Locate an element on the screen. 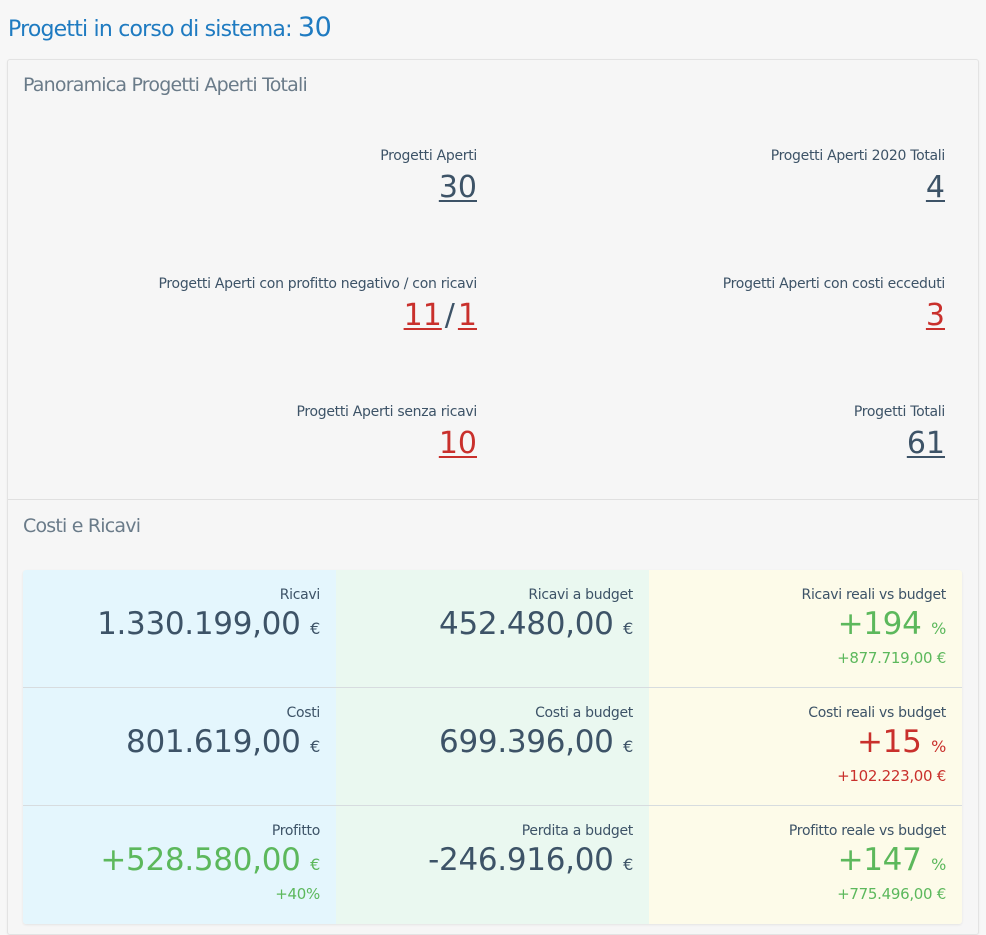 The width and height of the screenshot is (986, 935). cell-label: Ricavi reali vs budget is located at coordinates (874, 595).